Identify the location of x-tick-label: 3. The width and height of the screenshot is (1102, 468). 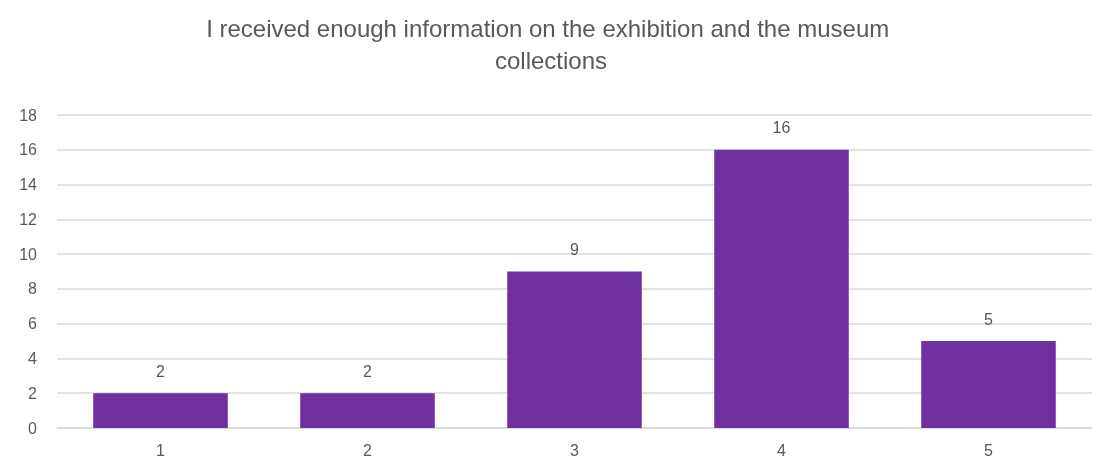
(575, 450).